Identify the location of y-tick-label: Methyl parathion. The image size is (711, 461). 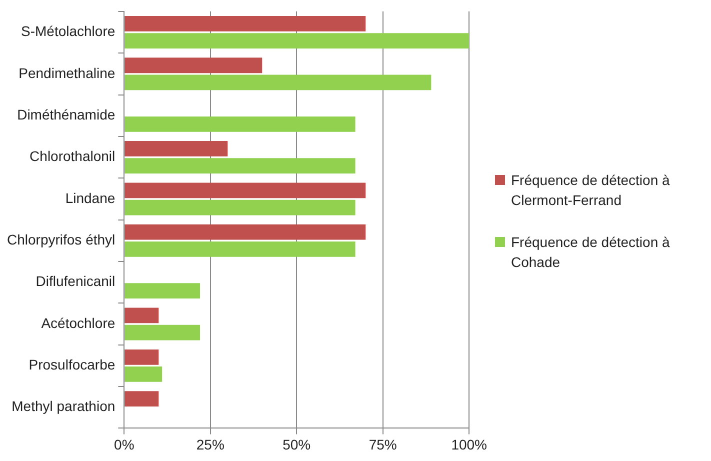
(64, 406).